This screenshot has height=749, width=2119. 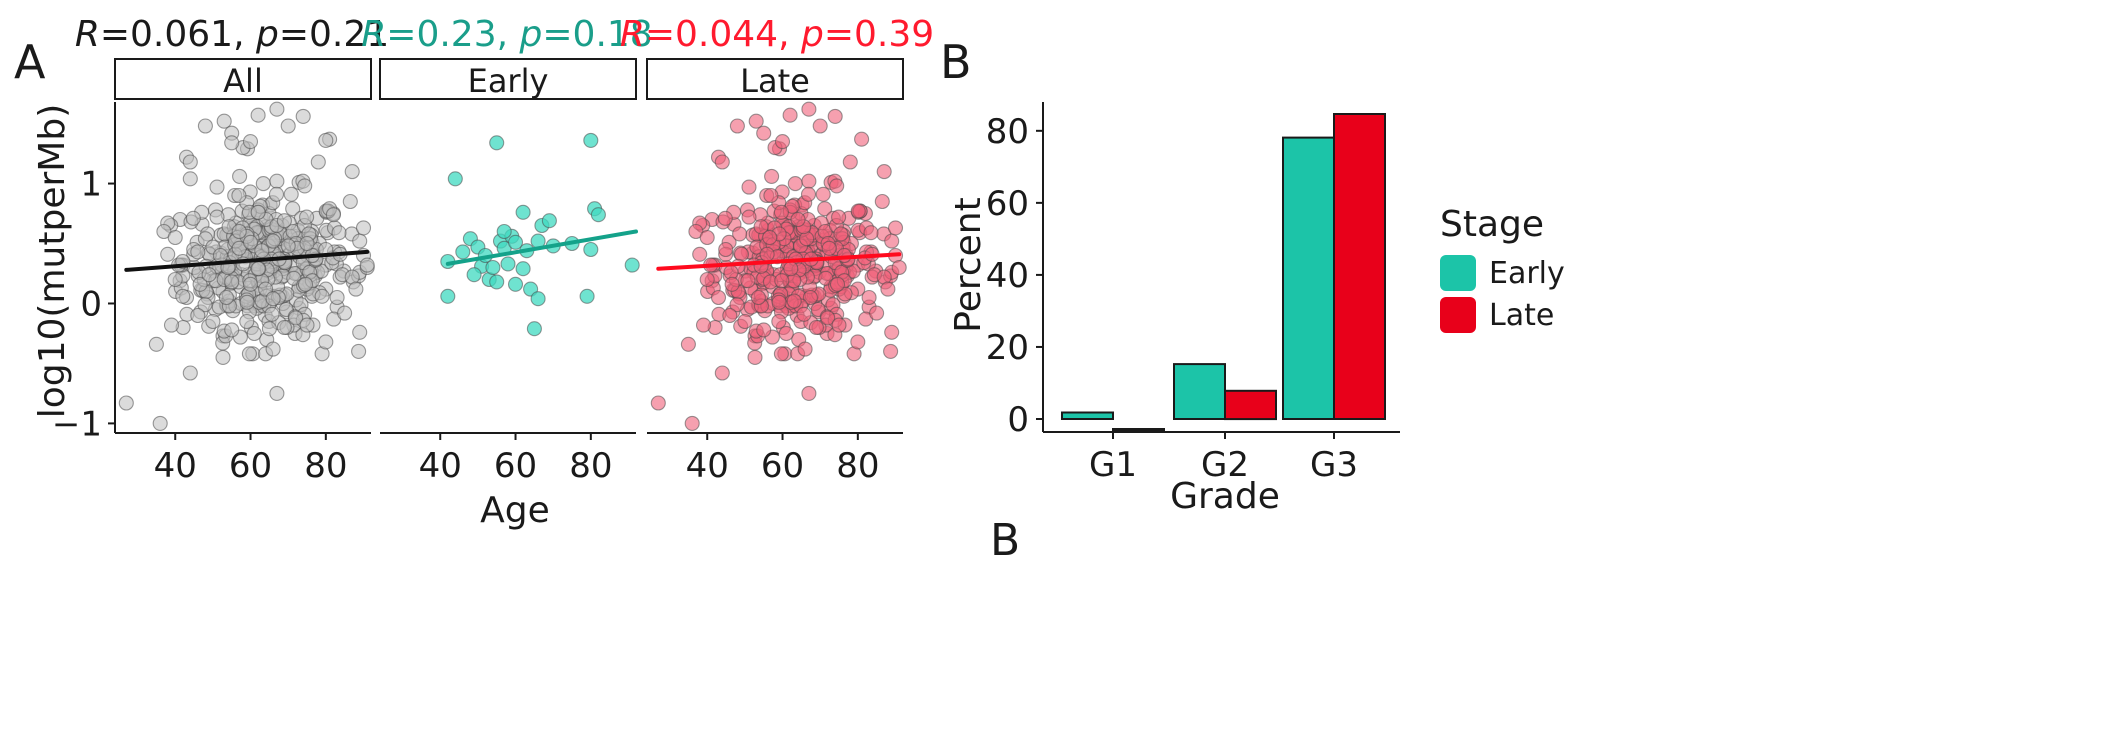 What do you see at coordinates (232, 34) in the screenshot?
I see `facet-title-all: R=0.061, p=0.21` at bounding box center [232, 34].